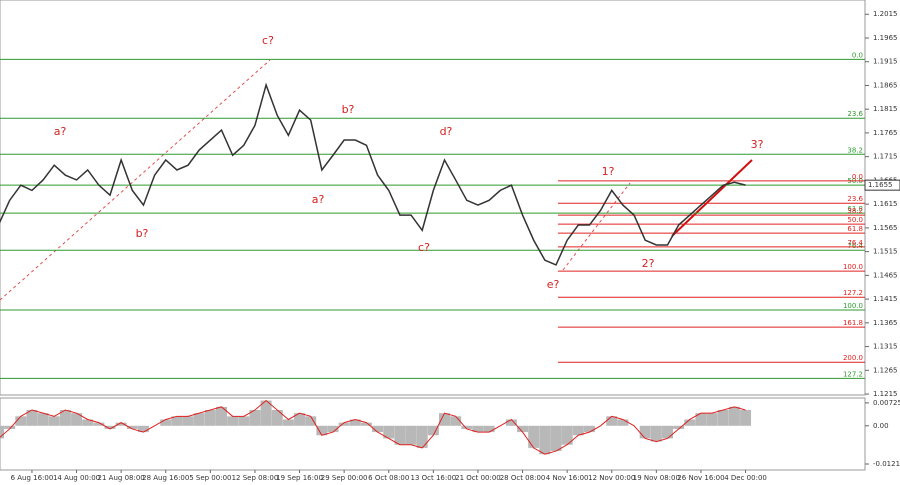  I want to click on y-tick-label: 1.1465, so click(885, 275).